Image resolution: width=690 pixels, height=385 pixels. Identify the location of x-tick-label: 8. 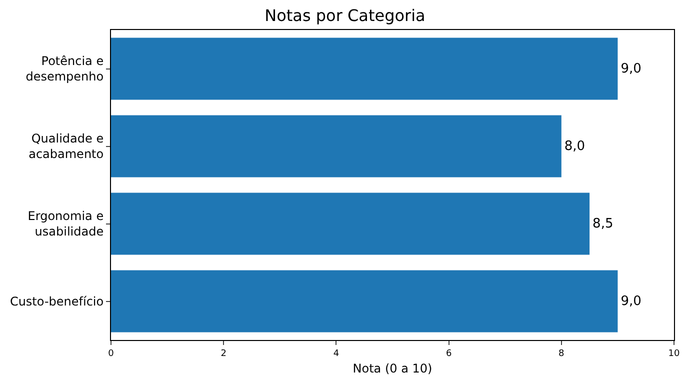
(561, 353).